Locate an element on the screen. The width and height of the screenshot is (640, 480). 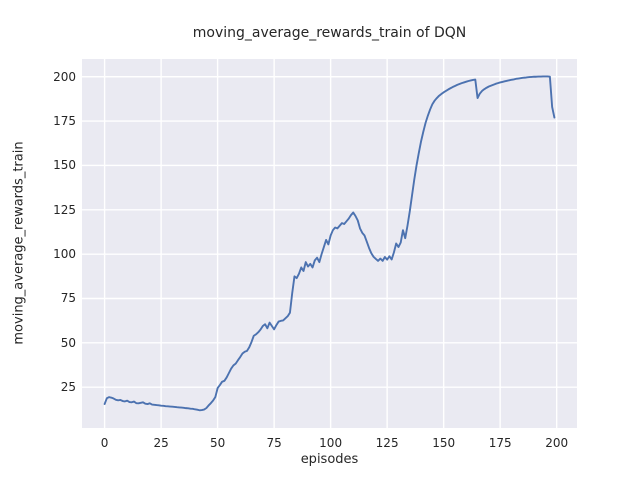
x-axis-label: episodes is located at coordinates (329, 459).